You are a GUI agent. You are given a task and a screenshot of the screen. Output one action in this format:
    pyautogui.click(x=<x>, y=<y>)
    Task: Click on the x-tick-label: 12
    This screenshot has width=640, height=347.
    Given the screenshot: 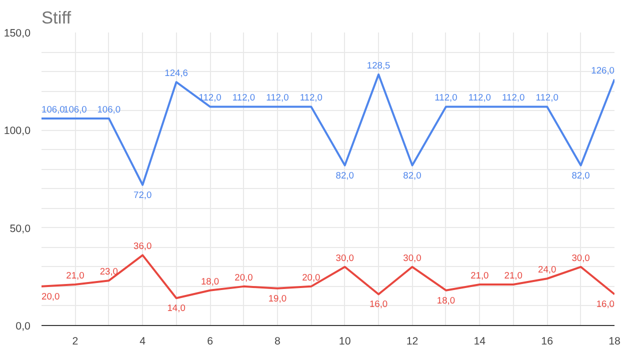 What is the action you would take?
    pyautogui.click(x=412, y=341)
    